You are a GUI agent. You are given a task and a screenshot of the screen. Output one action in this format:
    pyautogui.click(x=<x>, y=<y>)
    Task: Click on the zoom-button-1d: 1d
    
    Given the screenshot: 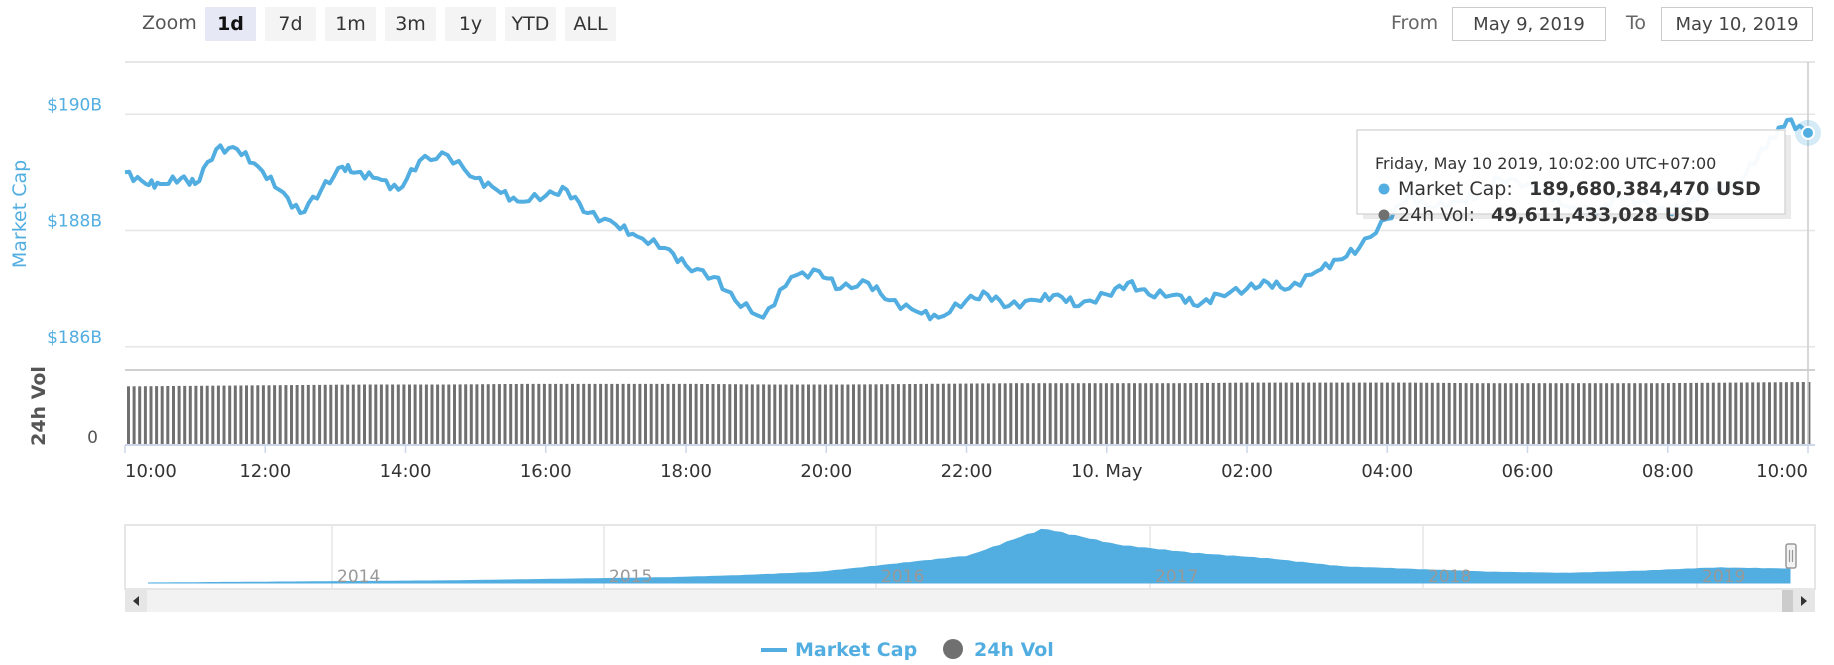 What is the action you would take?
    pyautogui.click(x=230, y=24)
    